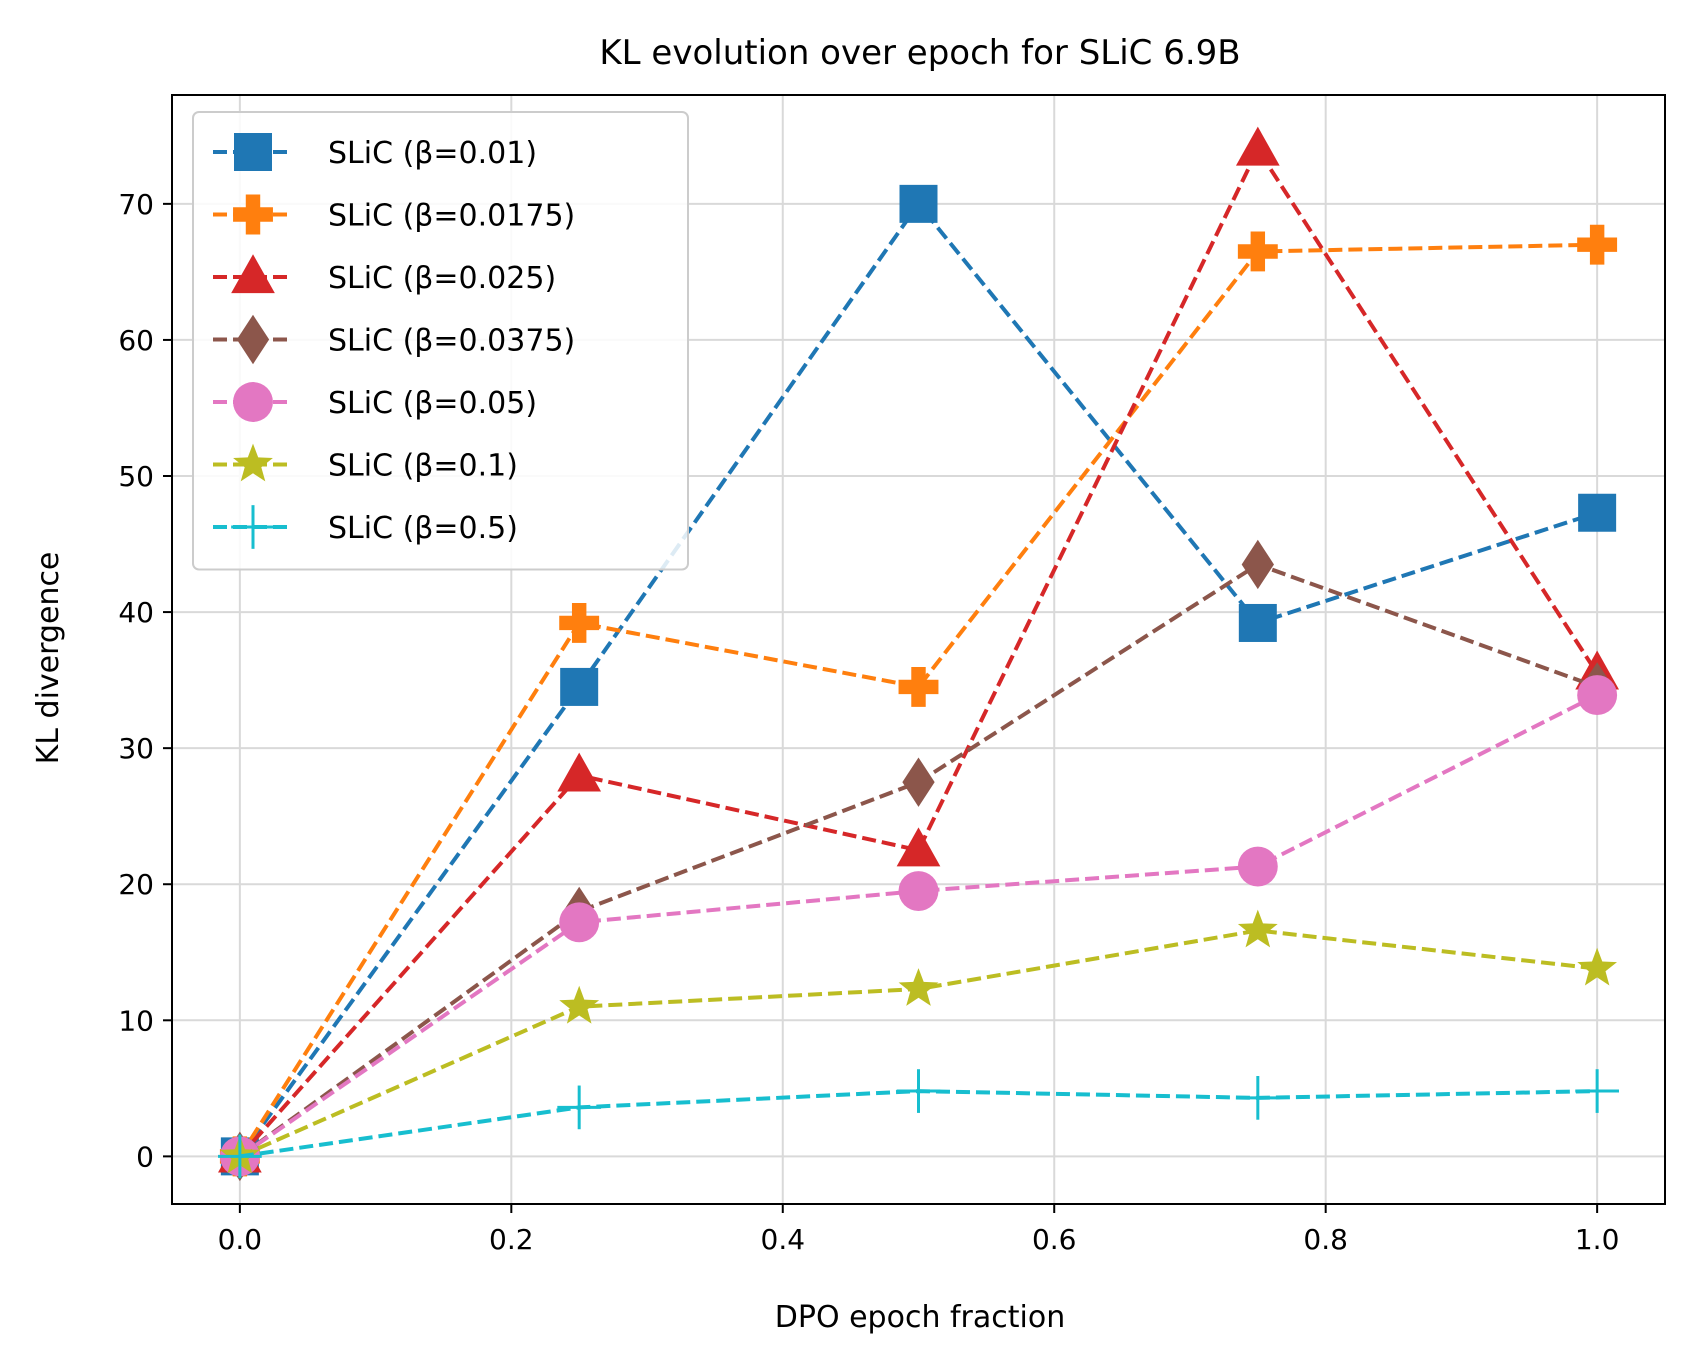 The width and height of the screenshot is (1688, 1361). I want to click on legend-entry: SLiC (β=0.5), so click(365, 527).